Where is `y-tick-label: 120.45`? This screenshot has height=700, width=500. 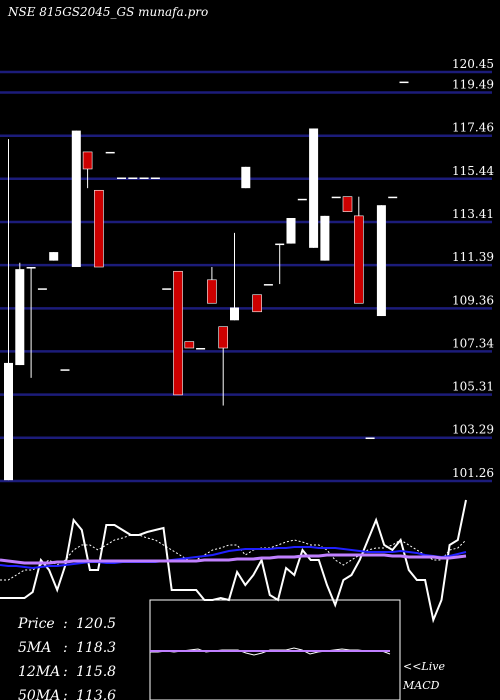
y-tick-label: 120.45 is located at coordinates (473, 64).